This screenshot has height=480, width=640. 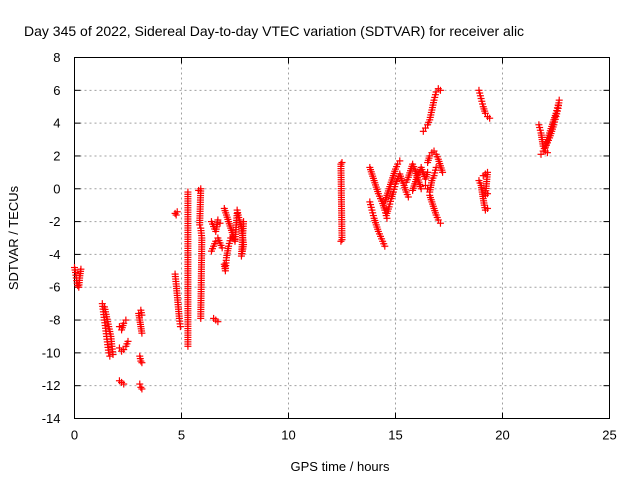 What do you see at coordinates (55, 254) in the screenshot?
I see `y-tick-label: -4` at bounding box center [55, 254].